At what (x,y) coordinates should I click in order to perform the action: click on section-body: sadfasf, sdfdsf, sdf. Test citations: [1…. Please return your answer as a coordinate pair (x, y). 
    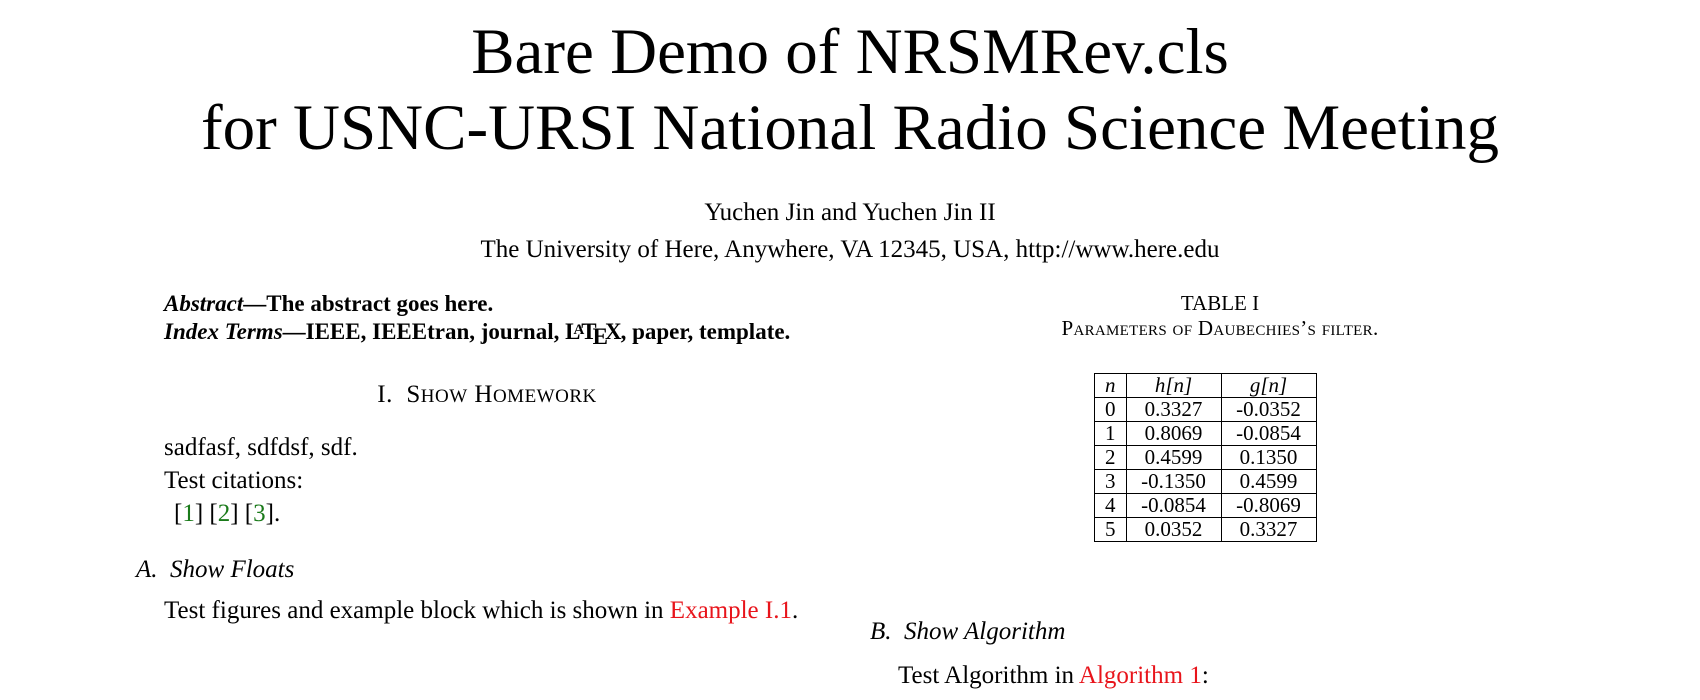
    Looking at the image, I should click on (487, 480).